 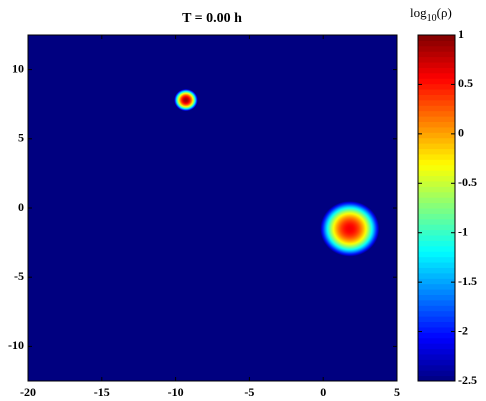 I want to click on colorbar-tick-label: -0.5, so click(x=467, y=182).